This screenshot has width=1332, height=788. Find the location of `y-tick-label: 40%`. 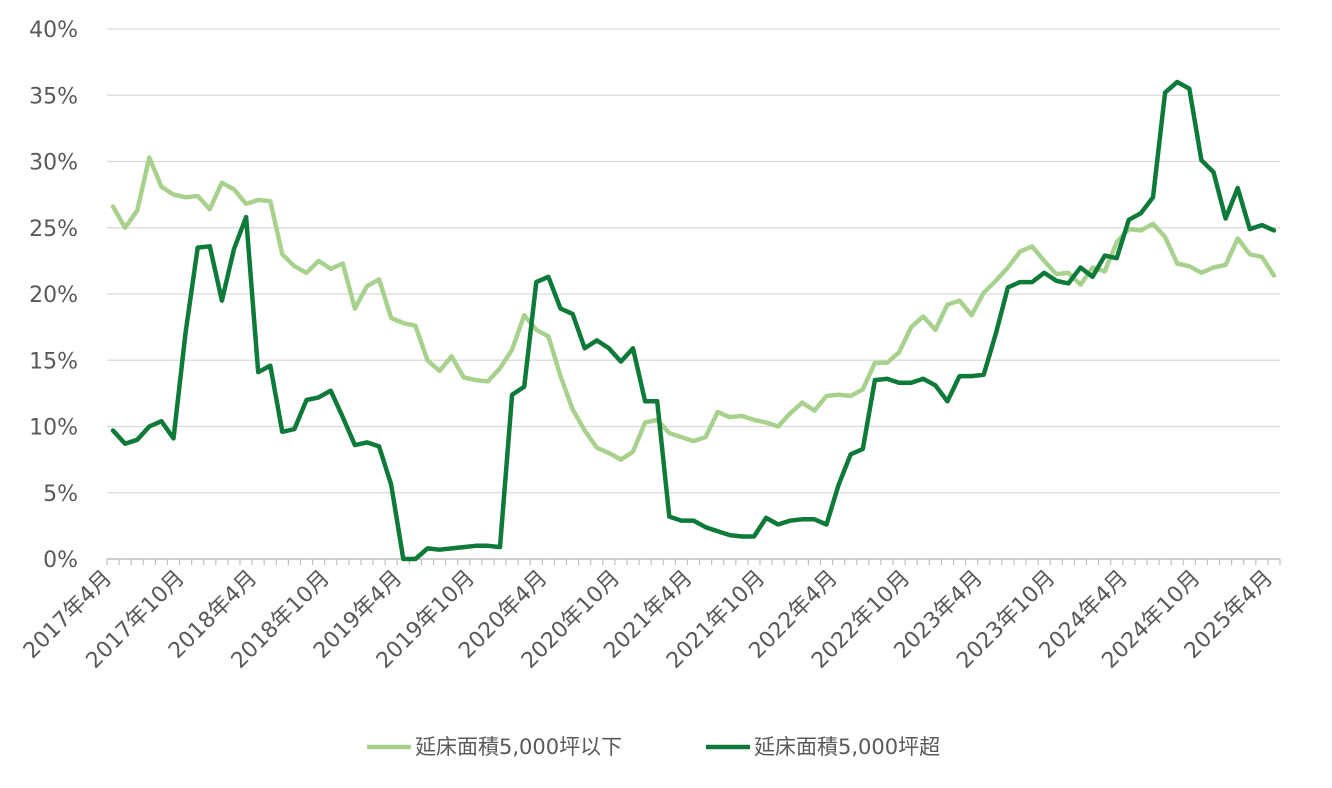

y-tick-label: 40% is located at coordinates (53, 30).